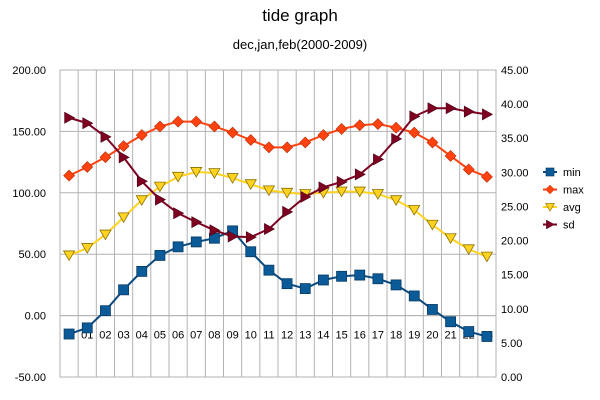  What do you see at coordinates (323, 336) in the screenshot?
I see `x-tick-label: 14` at bounding box center [323, 336].